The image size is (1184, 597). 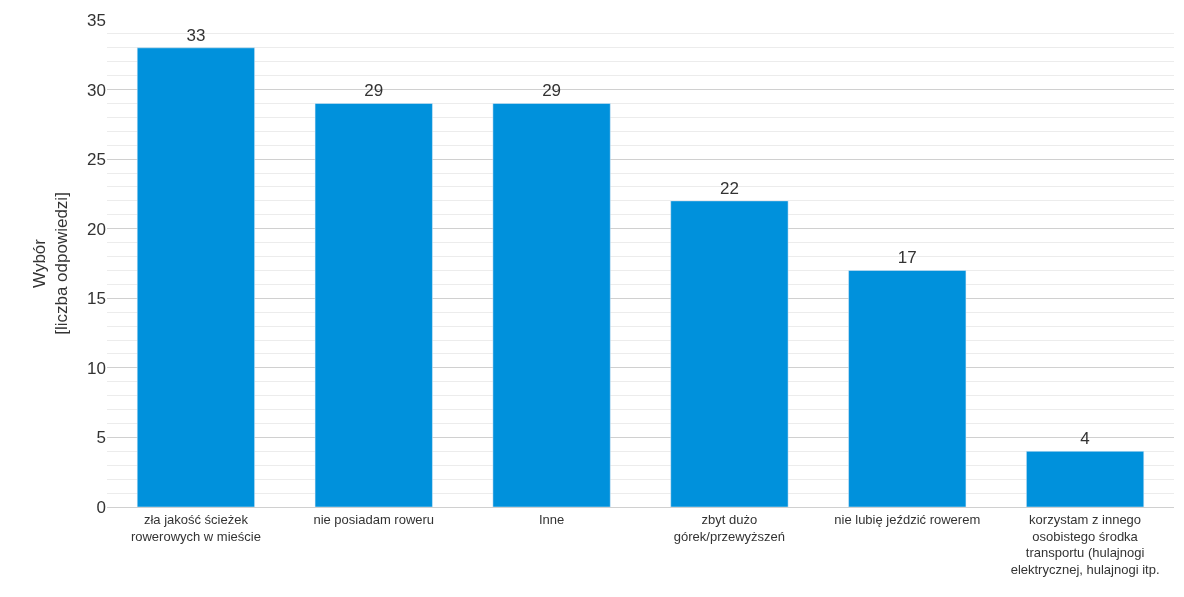 I want to click on y-tick-label: 25, so click(x=96, y=160).